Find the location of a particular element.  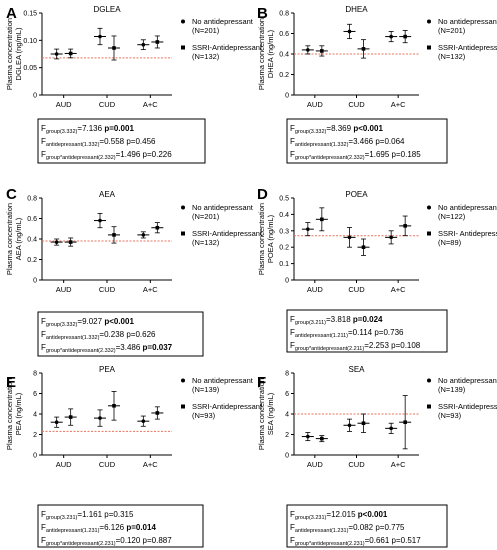

y-tick-label: 4 is located at coordinates (35, 415).